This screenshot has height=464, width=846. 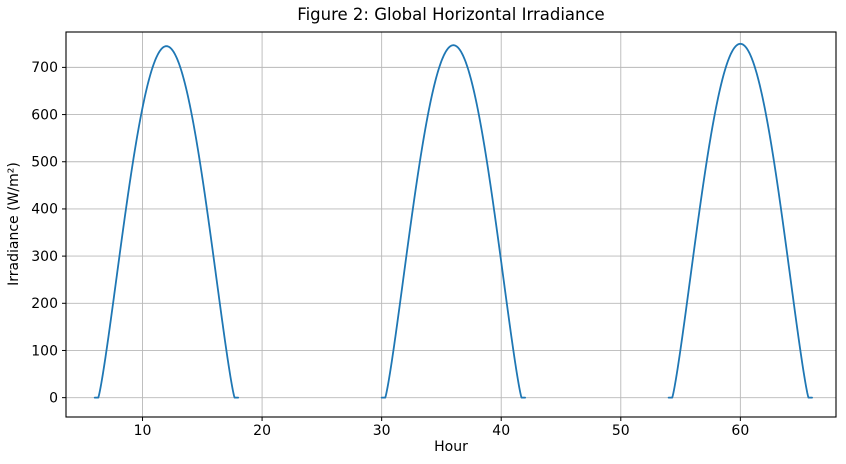 I want to click on x-tick-label: 40, so click(x=501, y=431).